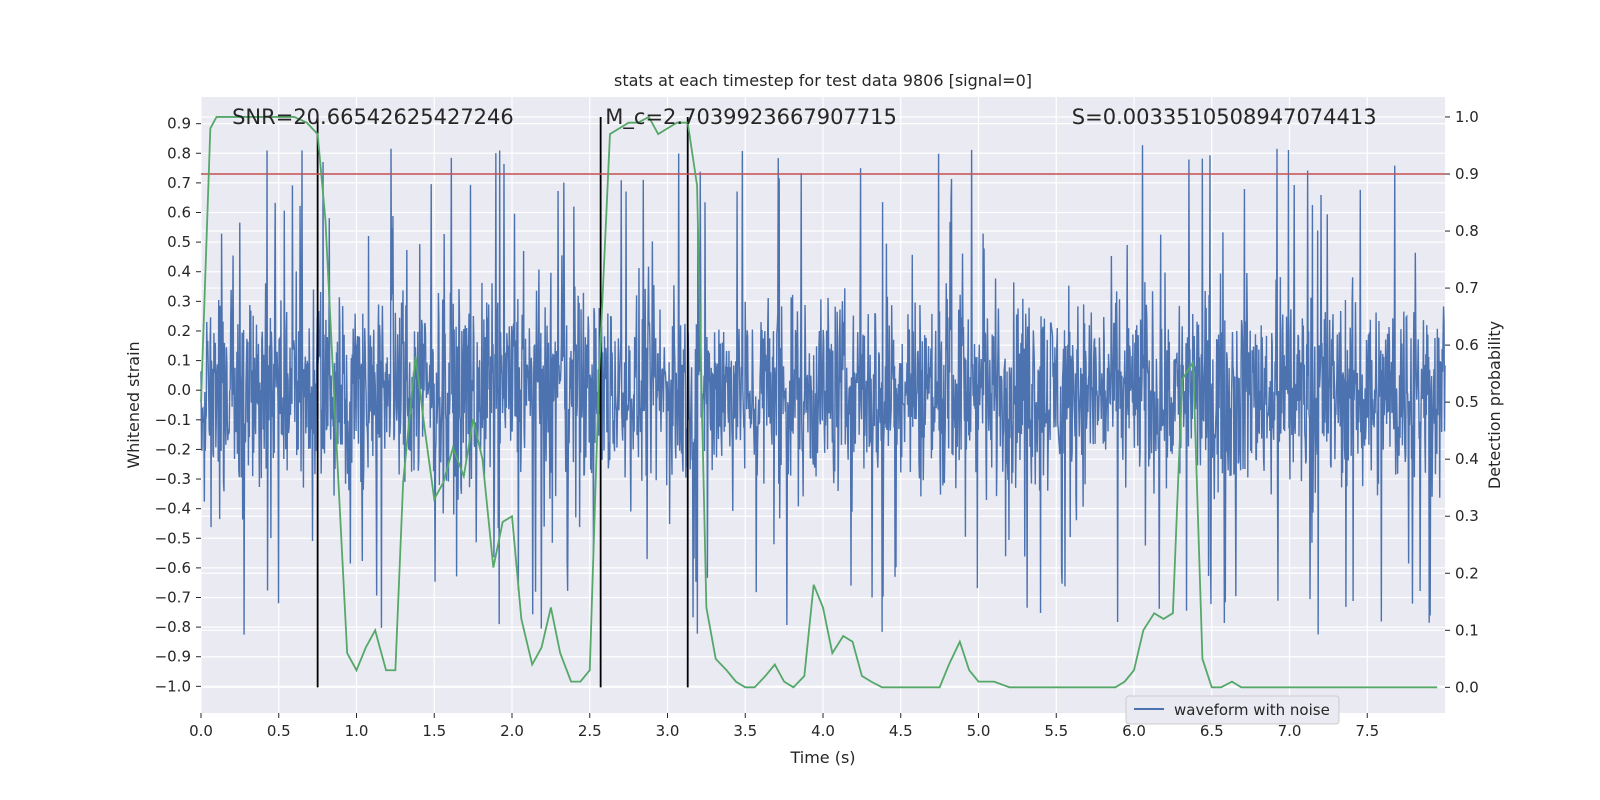 The width and height of the screenshot is (1600, 800). Describe the element at coordinates (179, 242) in the screenshot. I see `y-left-tick-label: 0.5` at that location.